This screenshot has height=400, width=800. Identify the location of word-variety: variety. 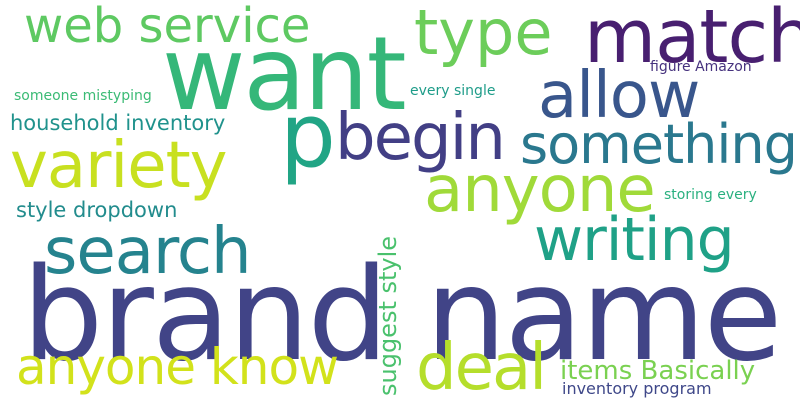
(119, 166).